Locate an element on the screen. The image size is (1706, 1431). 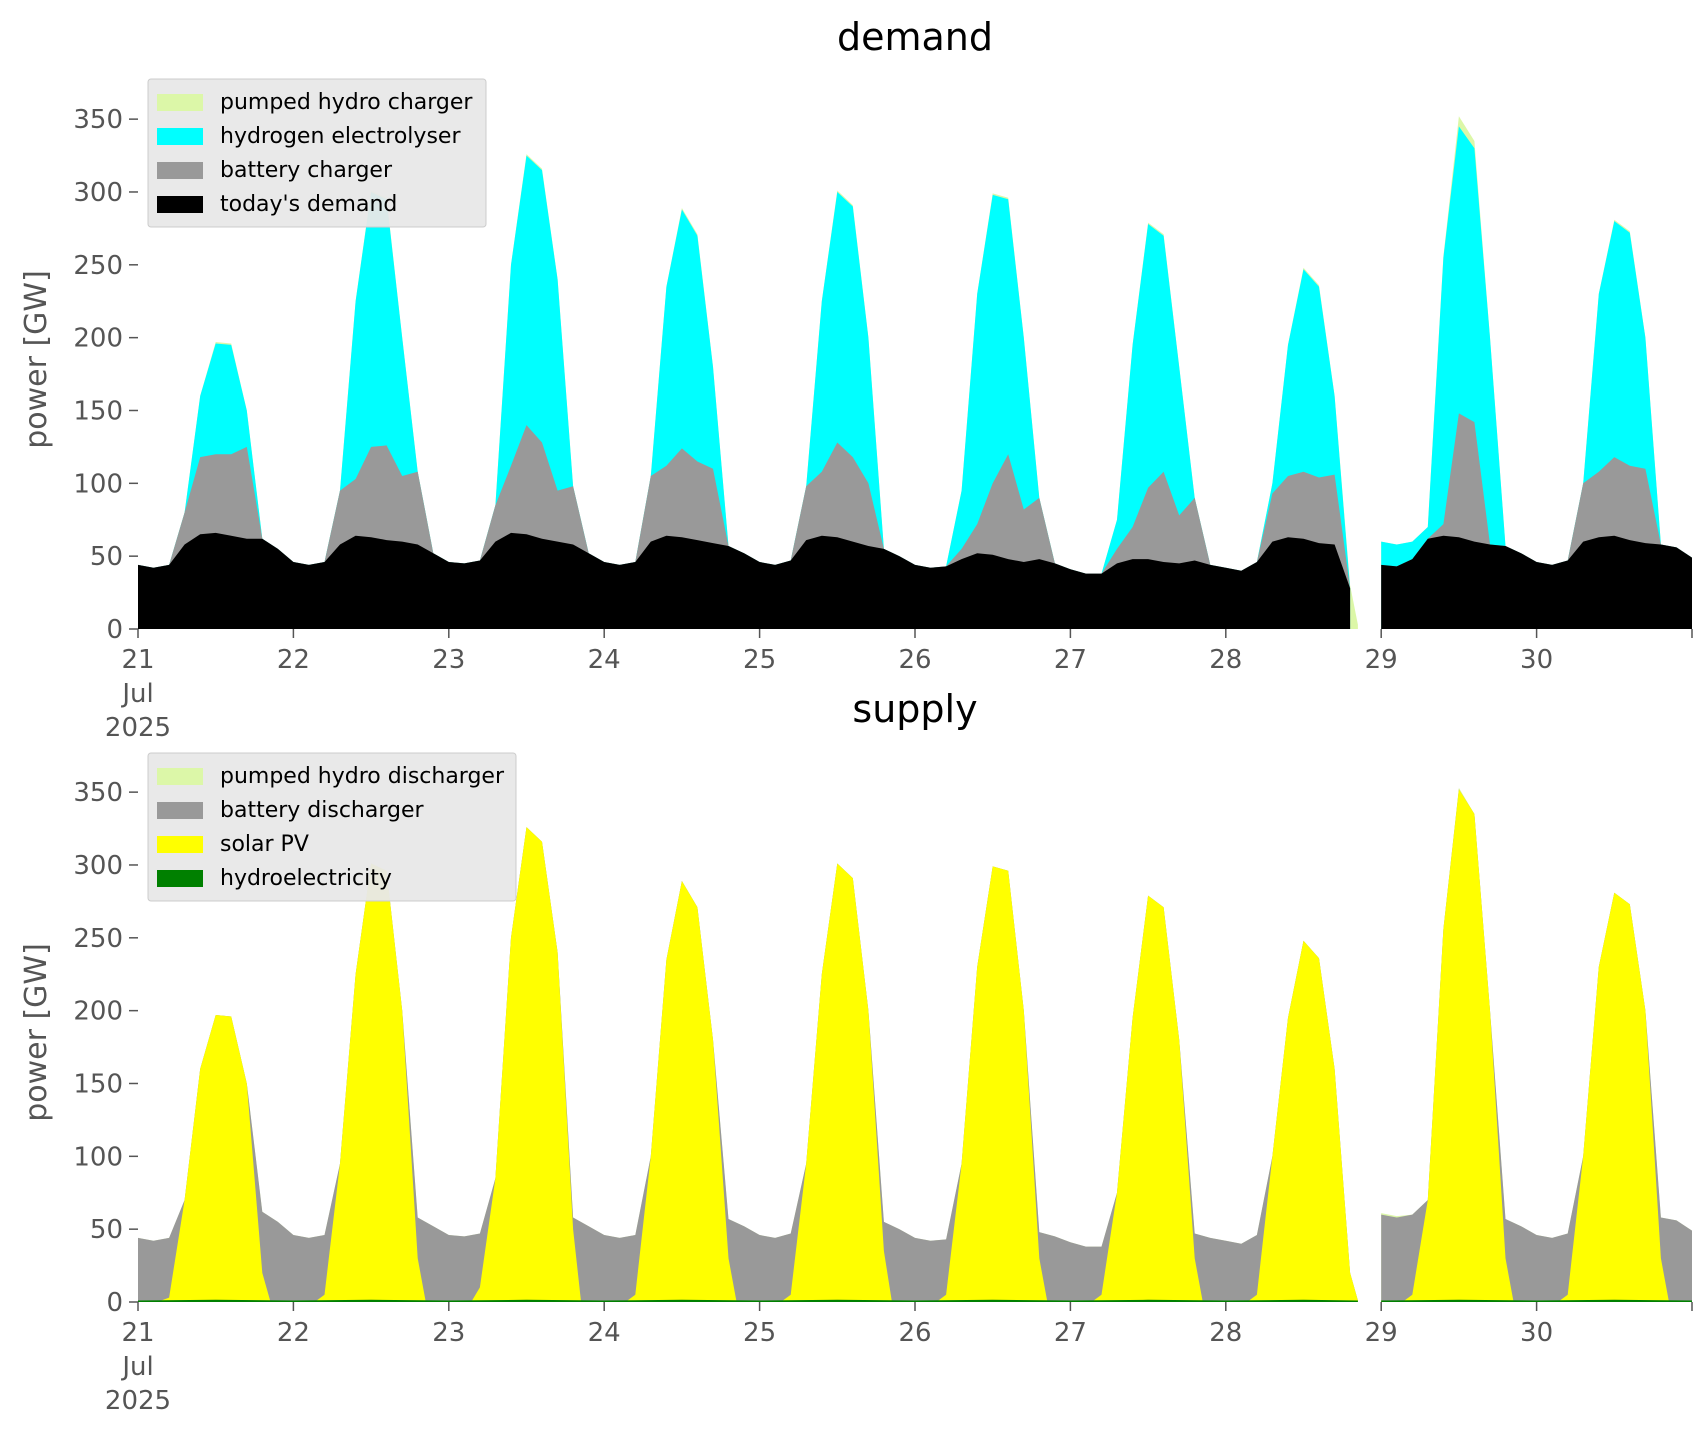
legend-label-battery-charger: battery charger is located at coordinates (306, 170).